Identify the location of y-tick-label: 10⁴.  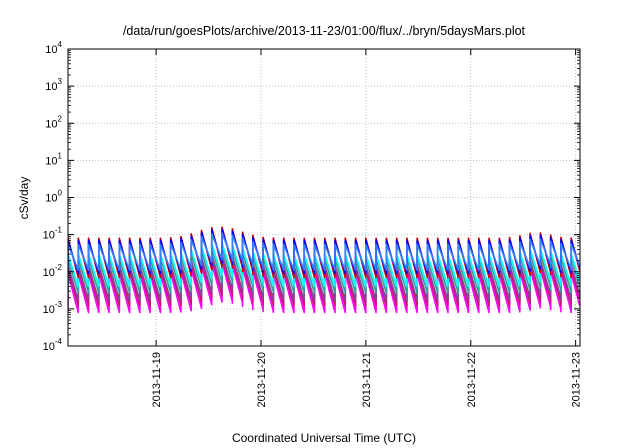
(53, 48).